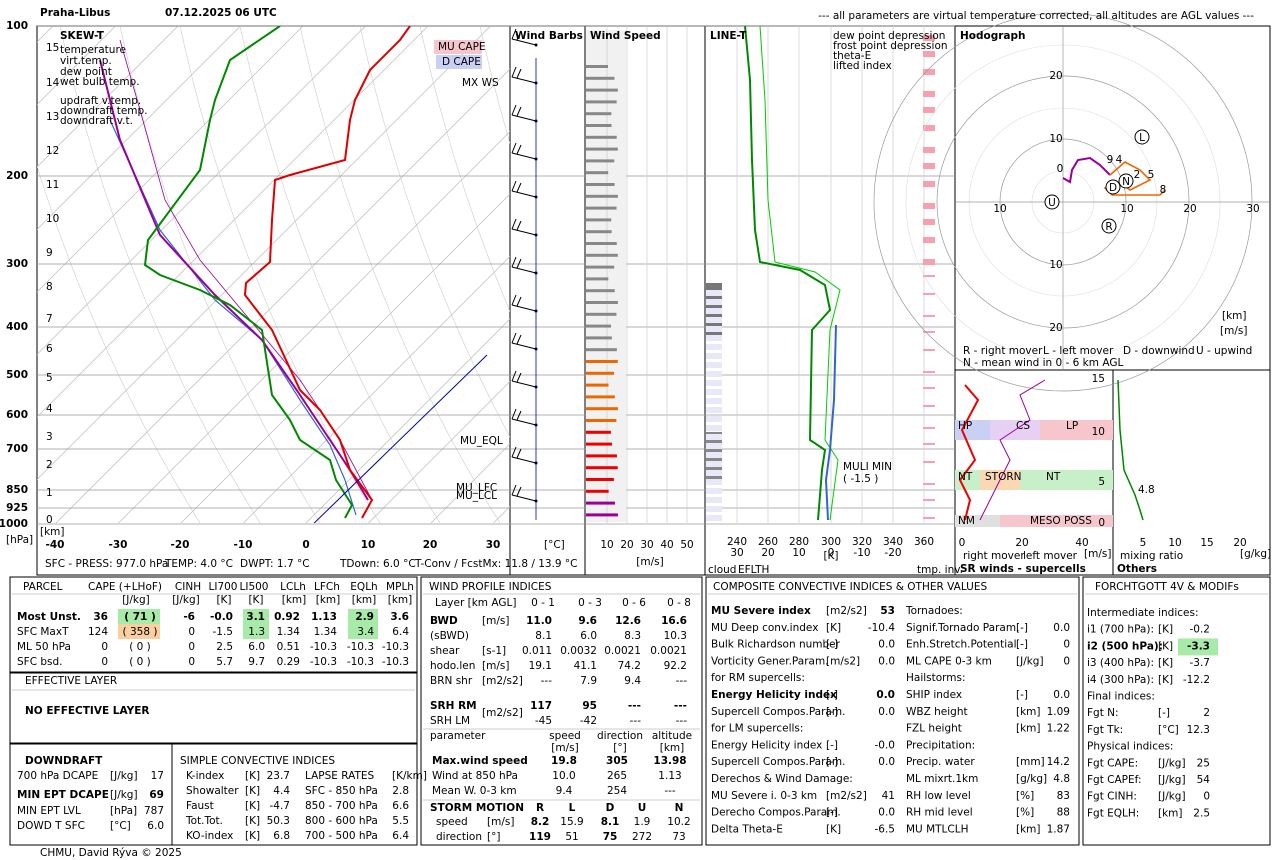 The width and height of the screenshot is (1280, 860). Describe the element at coordinates (860, 479) in the screenshot. I see `annotation: ( -1.5 )` at that location.